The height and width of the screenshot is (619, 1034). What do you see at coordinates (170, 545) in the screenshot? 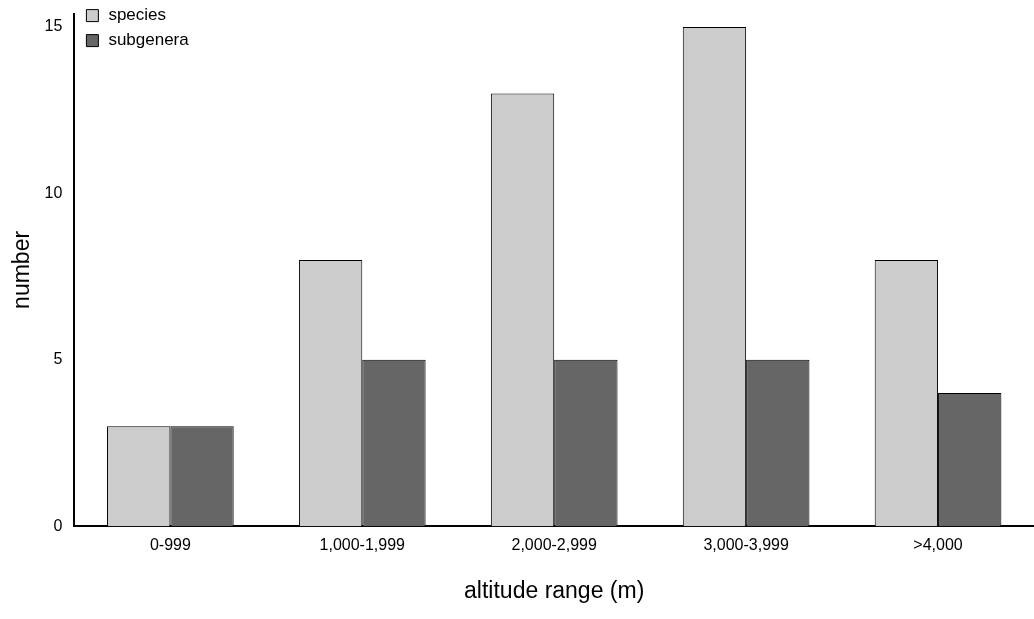
I see `x-tick-label: 0-999` at bounding box center [170, 545].